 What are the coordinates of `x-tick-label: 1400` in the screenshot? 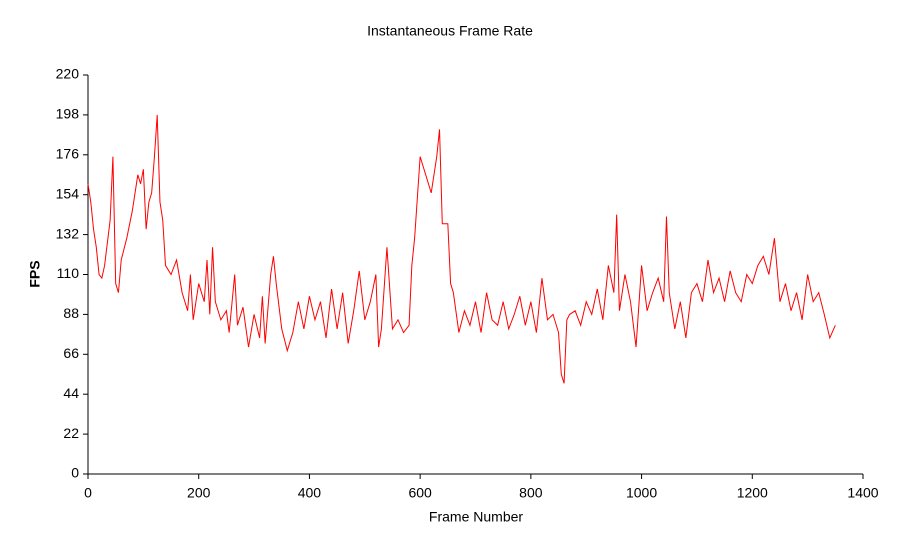 It's located at (862, 493).